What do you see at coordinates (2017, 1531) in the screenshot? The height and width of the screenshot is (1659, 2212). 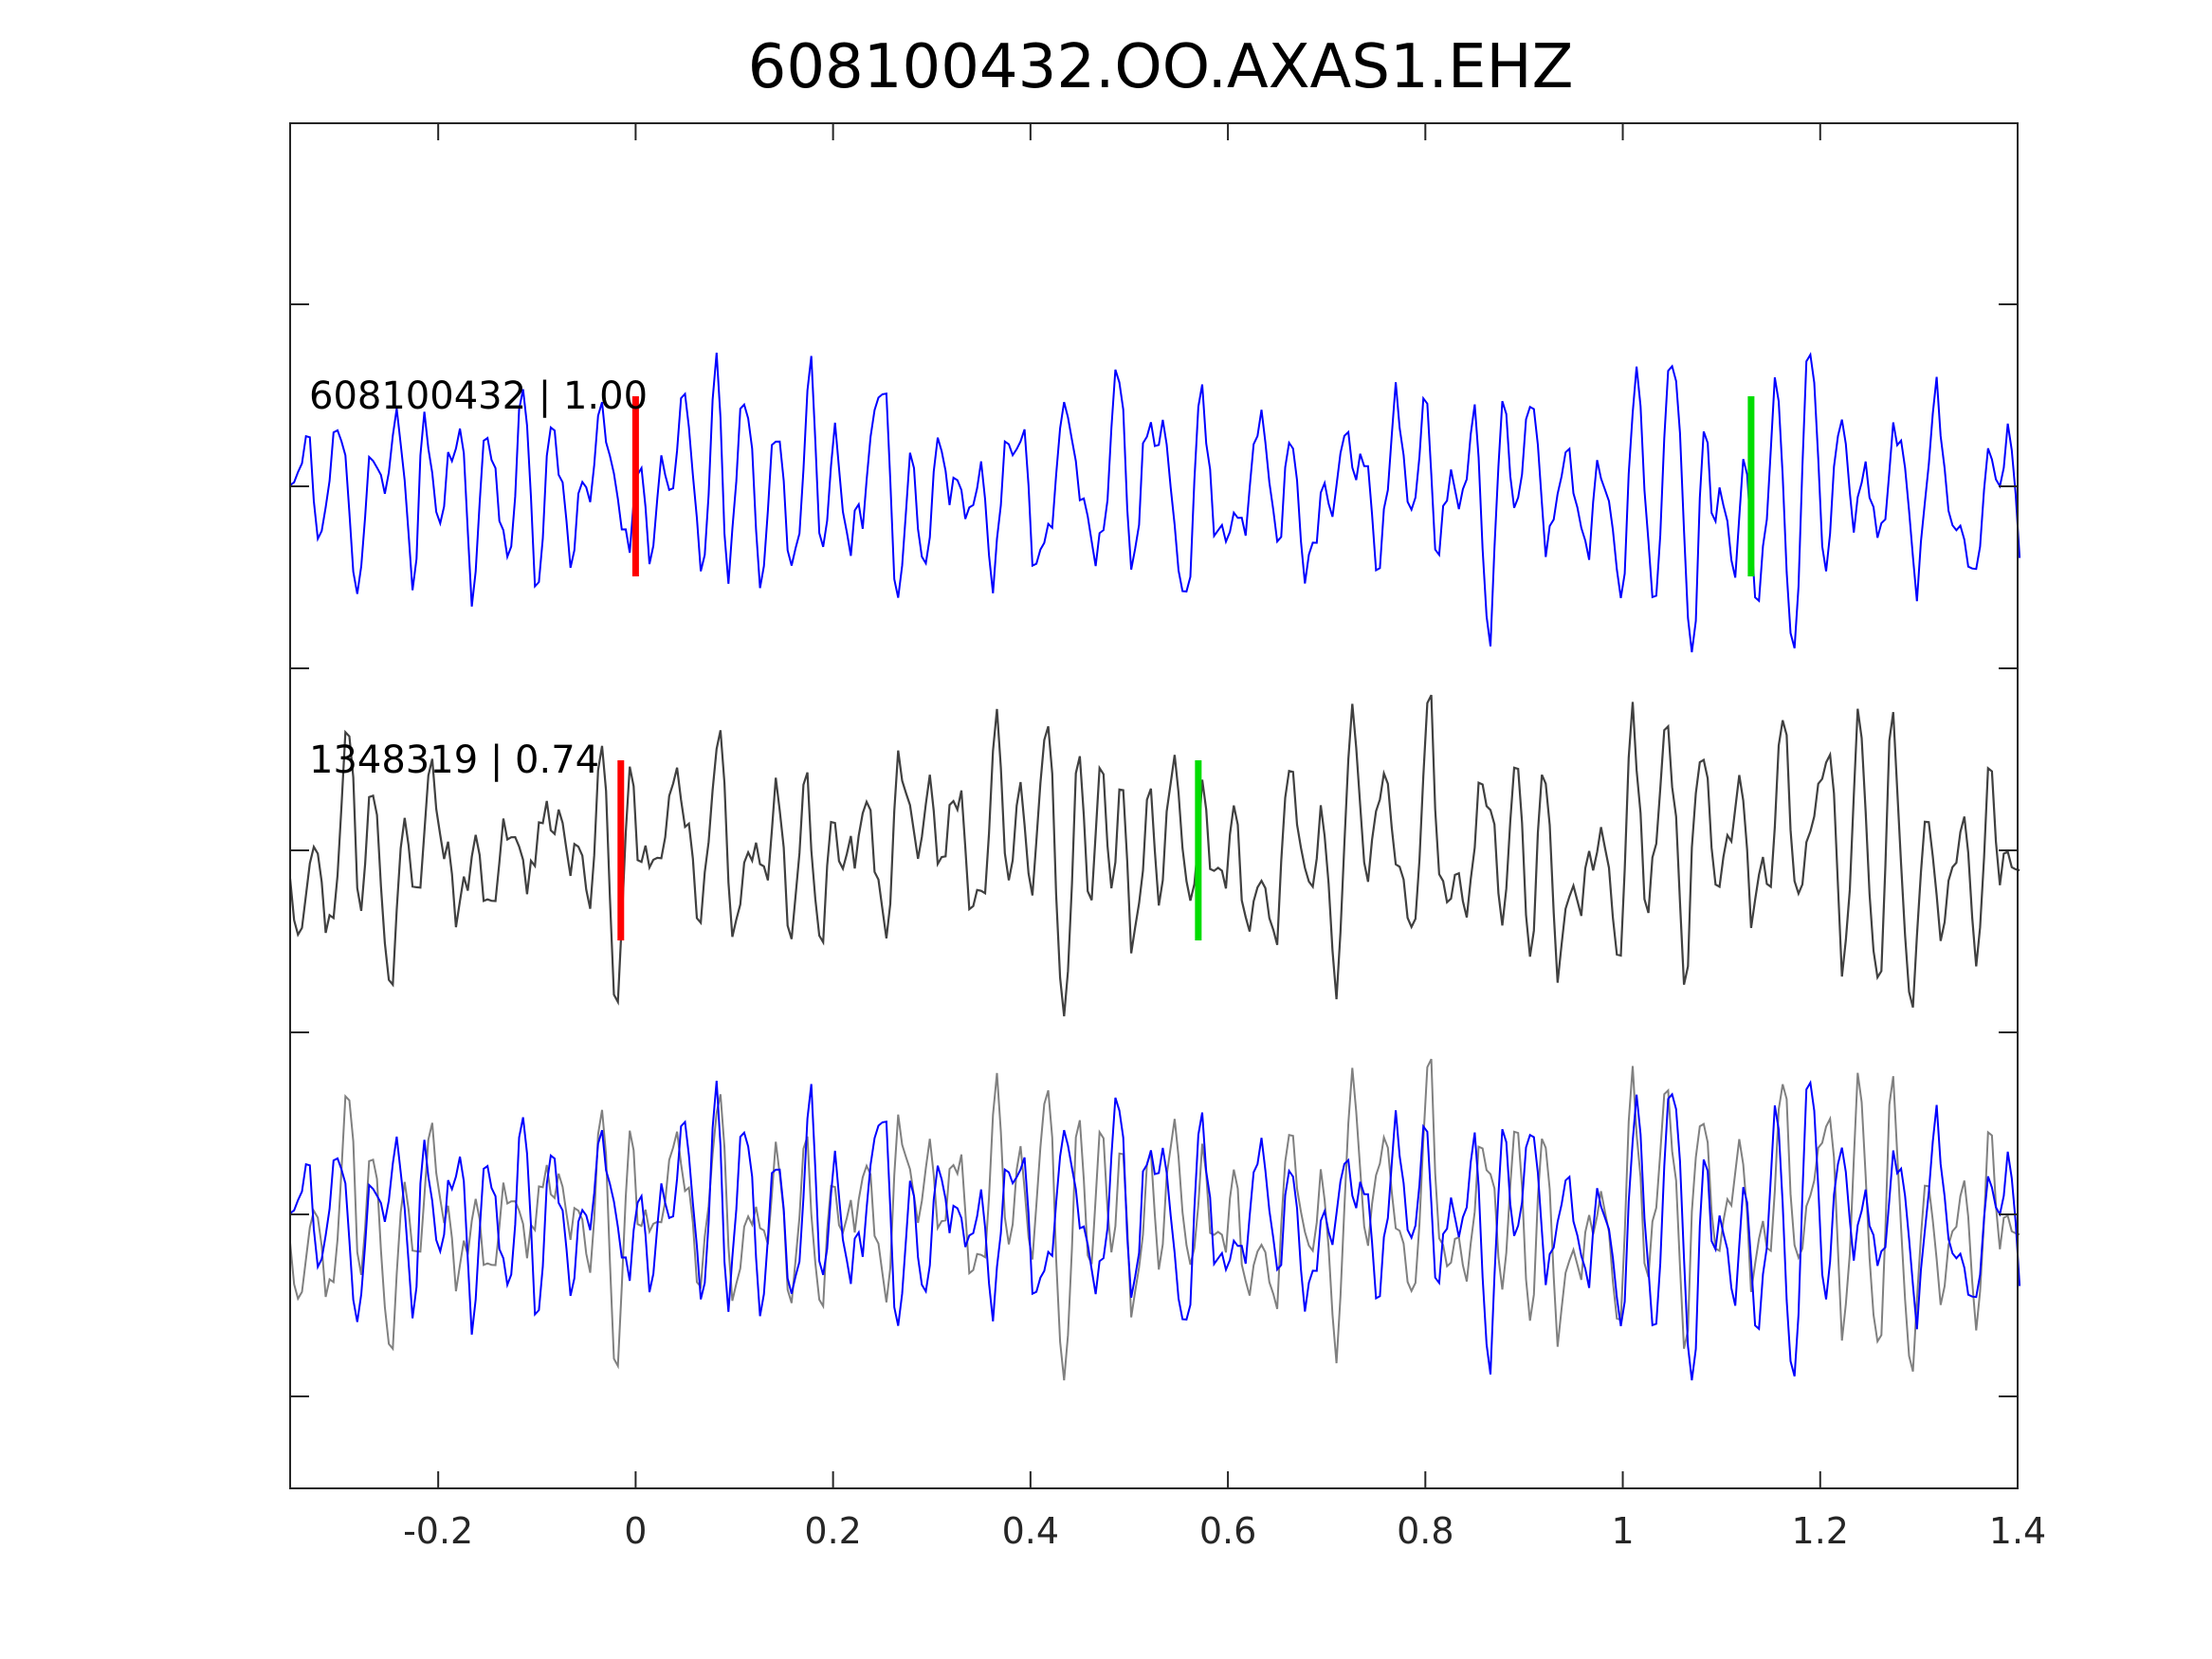 I see `x-tick-label: 1.4` at bounding box center [2017, 1531].